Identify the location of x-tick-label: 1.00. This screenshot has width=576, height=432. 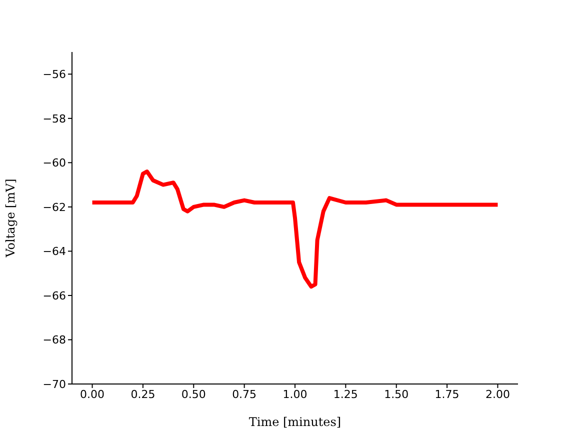
(295, 394).